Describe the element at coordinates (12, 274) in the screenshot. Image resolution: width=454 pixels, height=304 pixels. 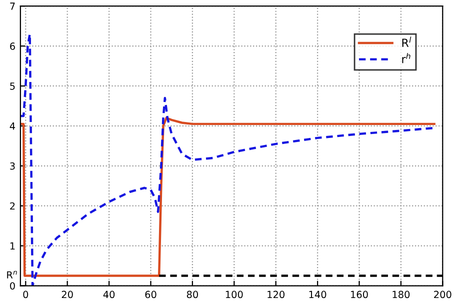
I see `annotation: R$^{n}$` at that location.